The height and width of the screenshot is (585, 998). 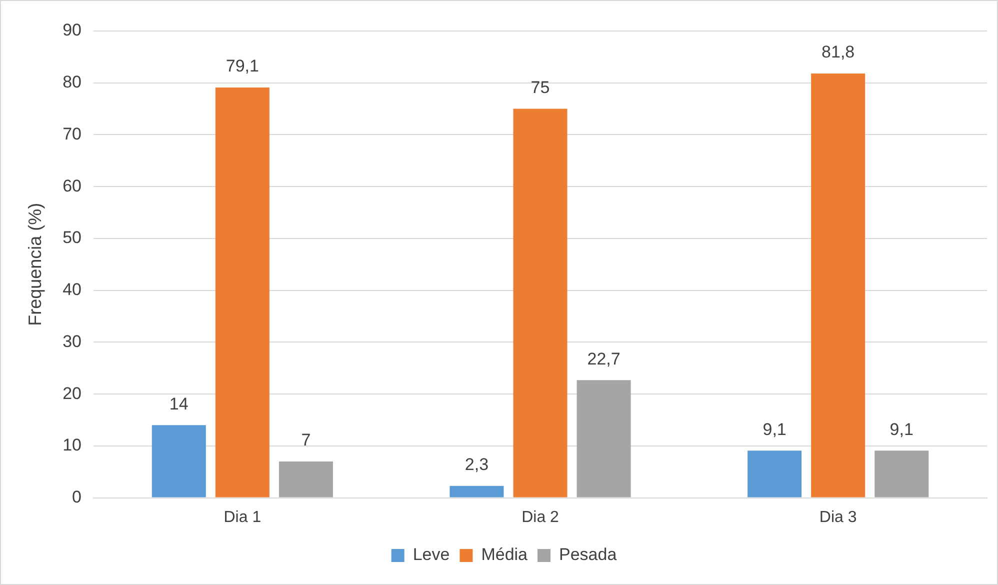 I want to click on y-tick-label: 90, so click(x=72, y=30).